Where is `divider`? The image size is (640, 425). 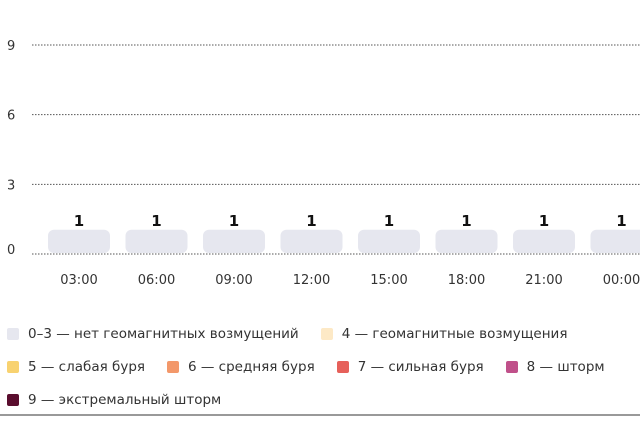 divider is located at coordinates (320, 415).